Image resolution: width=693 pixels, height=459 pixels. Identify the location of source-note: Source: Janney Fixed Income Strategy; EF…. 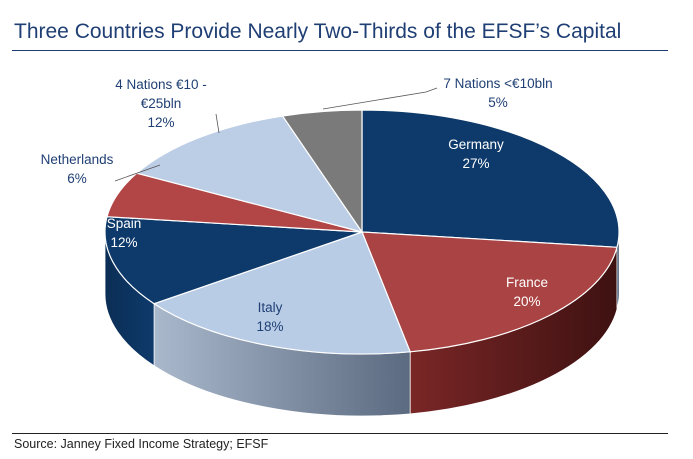
(141, 444).